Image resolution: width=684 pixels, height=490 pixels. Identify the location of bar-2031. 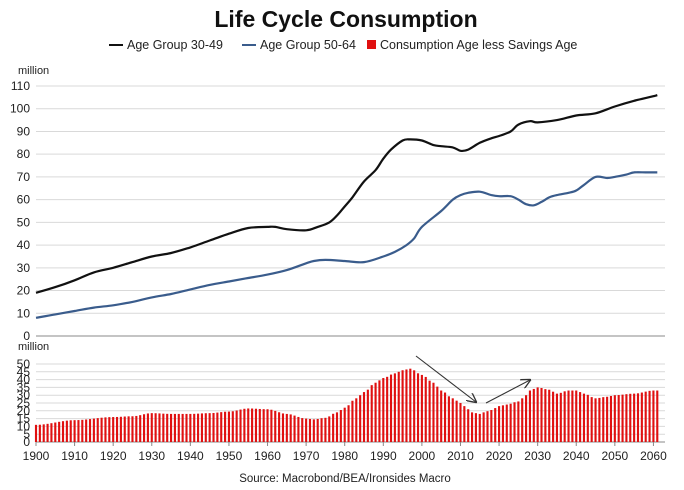
(541, 415).